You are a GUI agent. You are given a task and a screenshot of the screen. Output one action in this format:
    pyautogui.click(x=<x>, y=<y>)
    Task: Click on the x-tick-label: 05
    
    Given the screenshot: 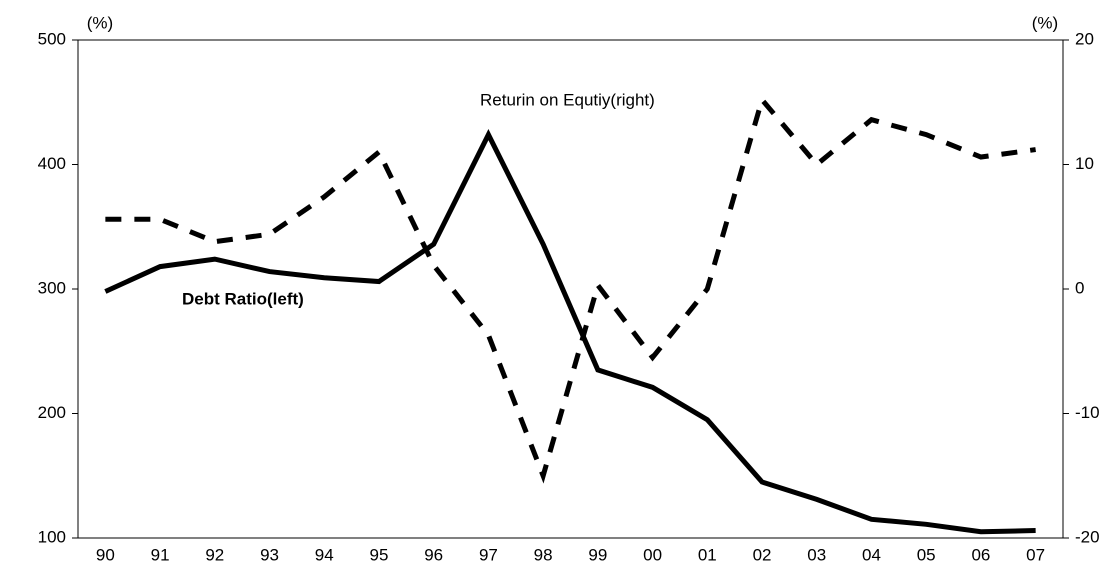 What is the action you would take?
    pyautogui.click(x=926, y=554)
    